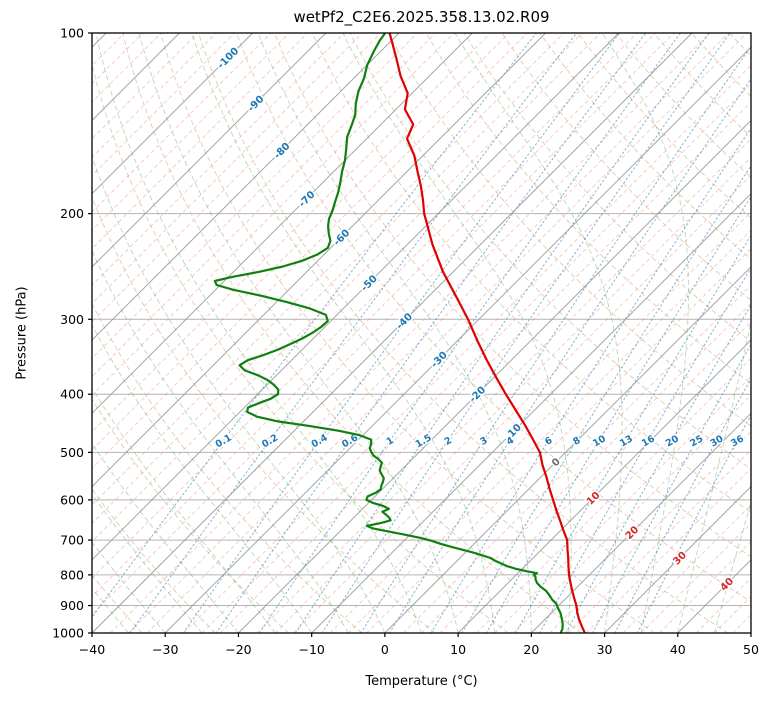 Image resolution: width=775 pixels, height=708 pixels. What do you see at coordinates (605, 649) in the screenshot?
I see `x-tick-label: 30` at bounding box center [605, 649].